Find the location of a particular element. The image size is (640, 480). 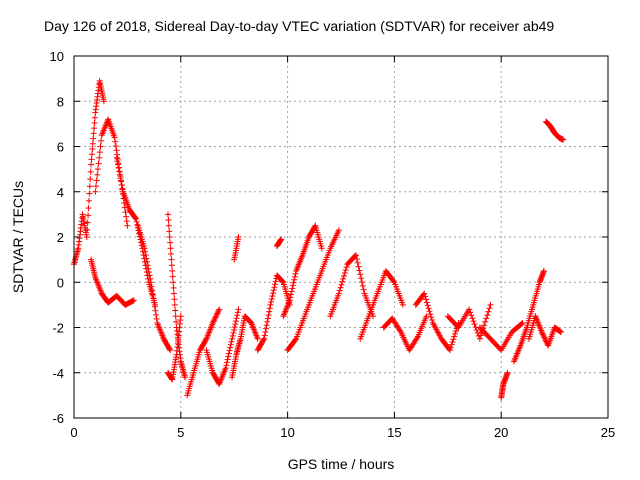

x-tick-label: 25 is located at coordinates (608, 432).